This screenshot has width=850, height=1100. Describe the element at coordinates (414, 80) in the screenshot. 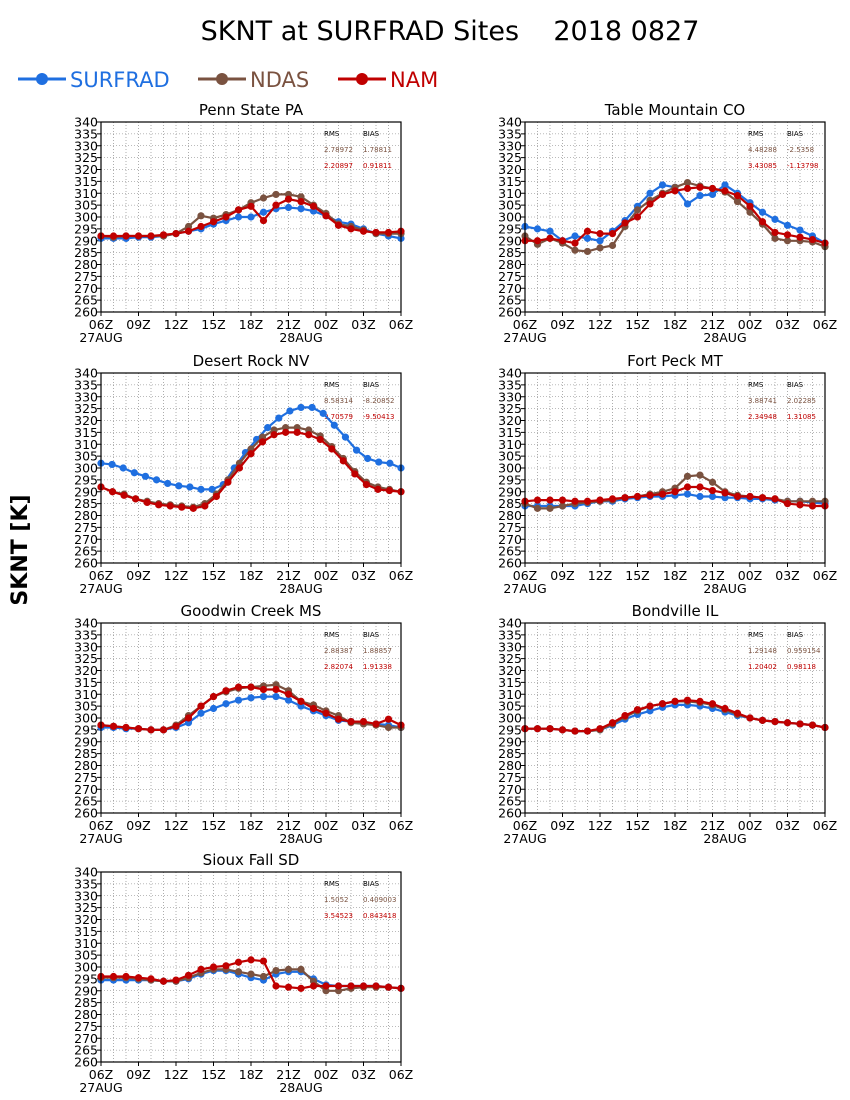

I see `legend-label-nam: NAM` at that location.